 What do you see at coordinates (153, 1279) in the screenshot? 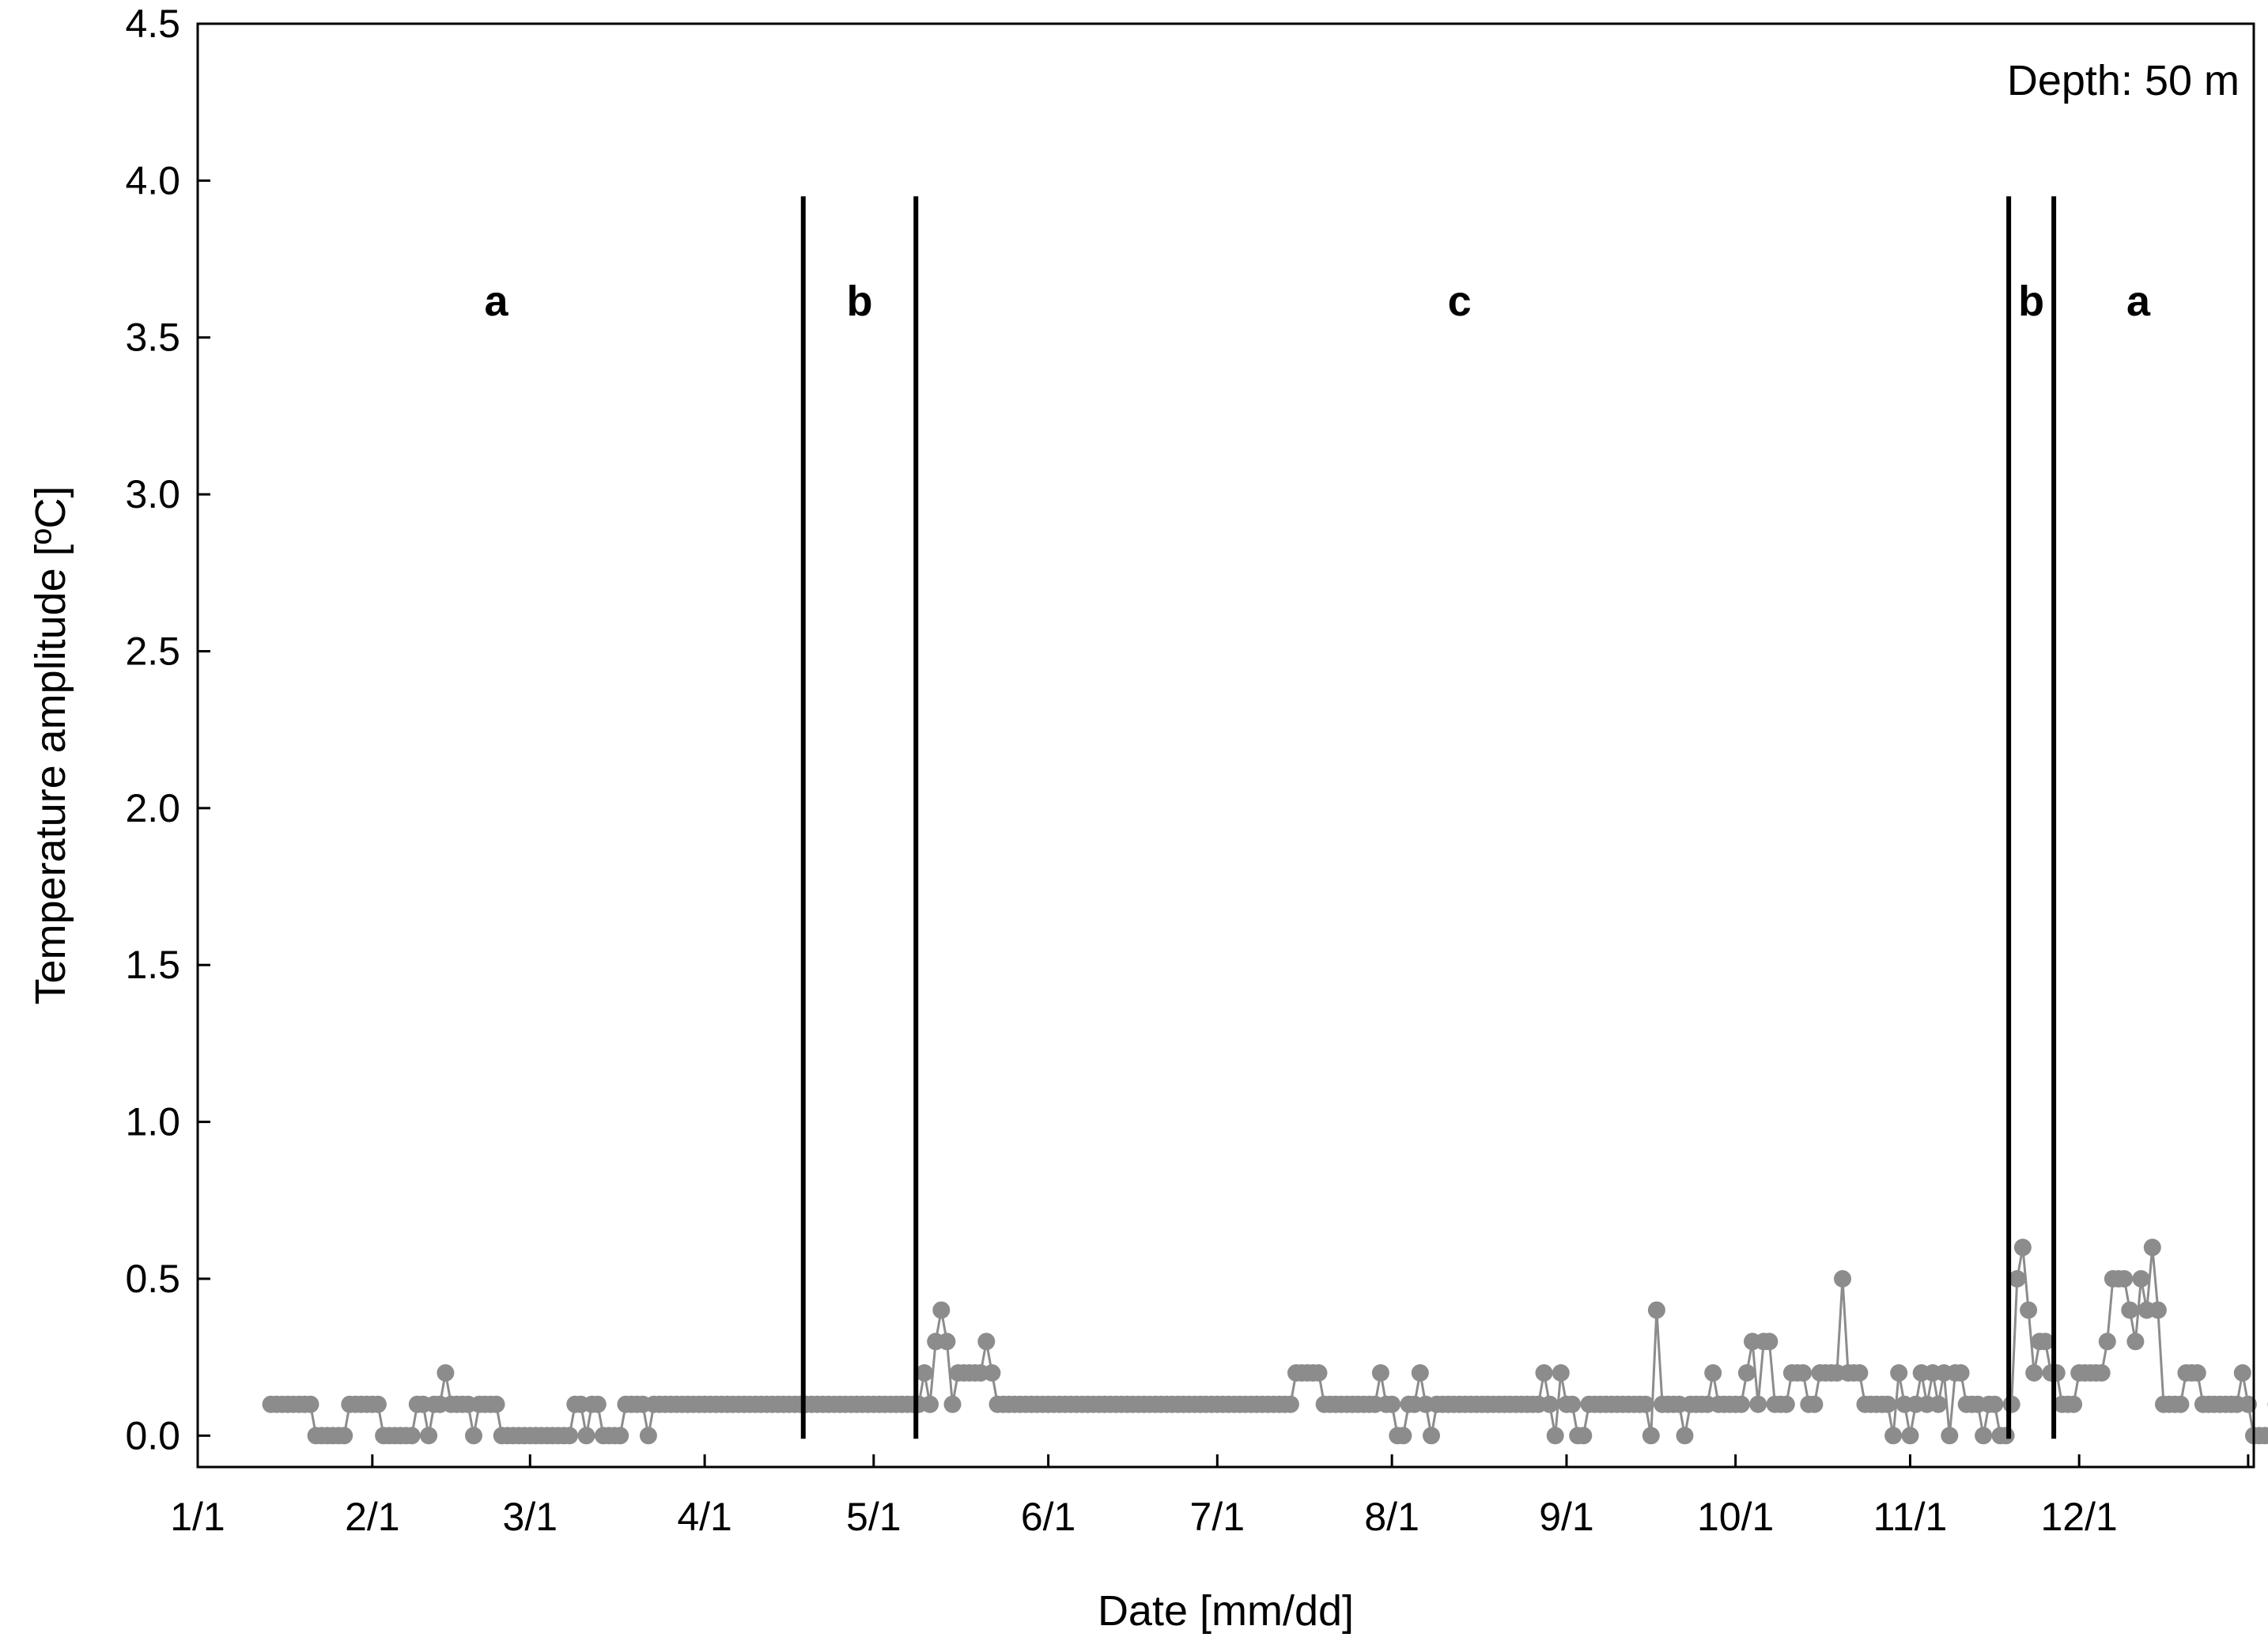
I see `y-tick-label: 0.5` at bounding box center [153, 1279].